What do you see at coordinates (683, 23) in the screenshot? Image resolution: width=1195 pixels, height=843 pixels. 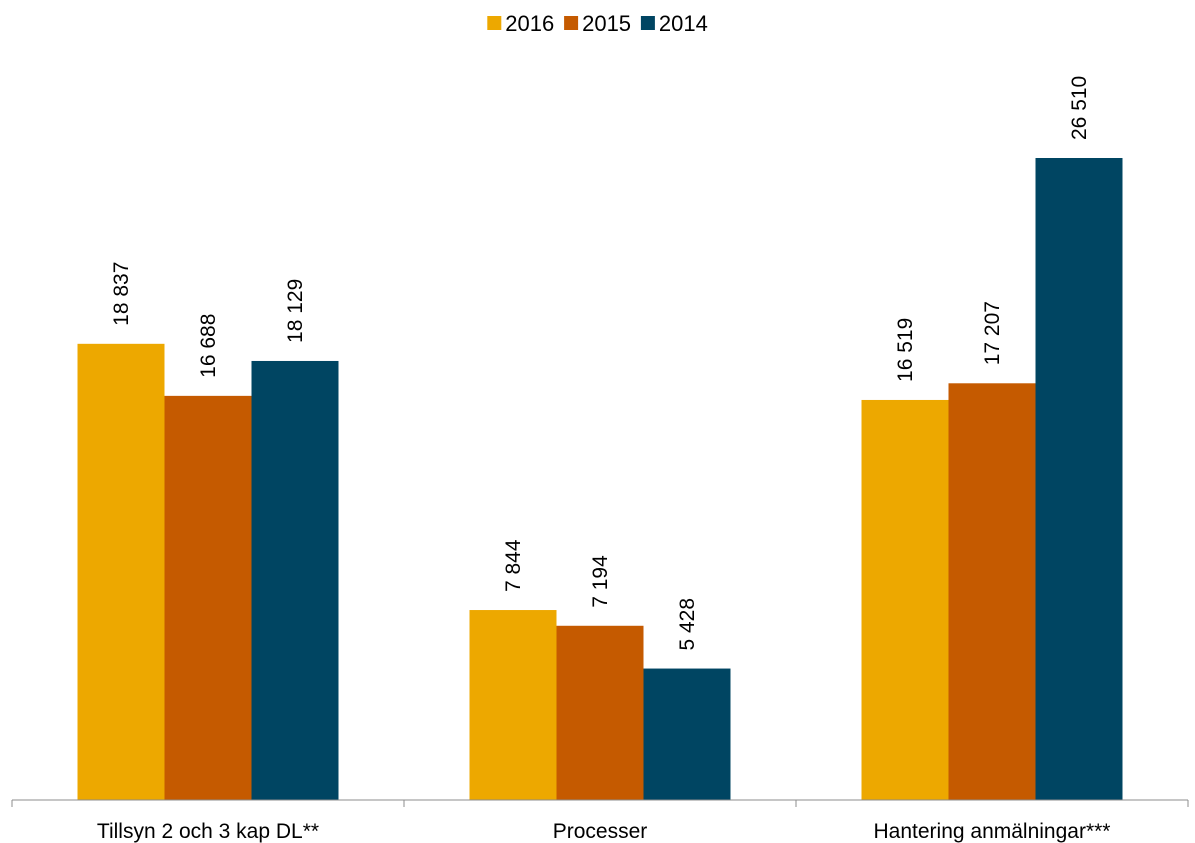 I see `legend-label: 2014` at bounding box center [683, 23].